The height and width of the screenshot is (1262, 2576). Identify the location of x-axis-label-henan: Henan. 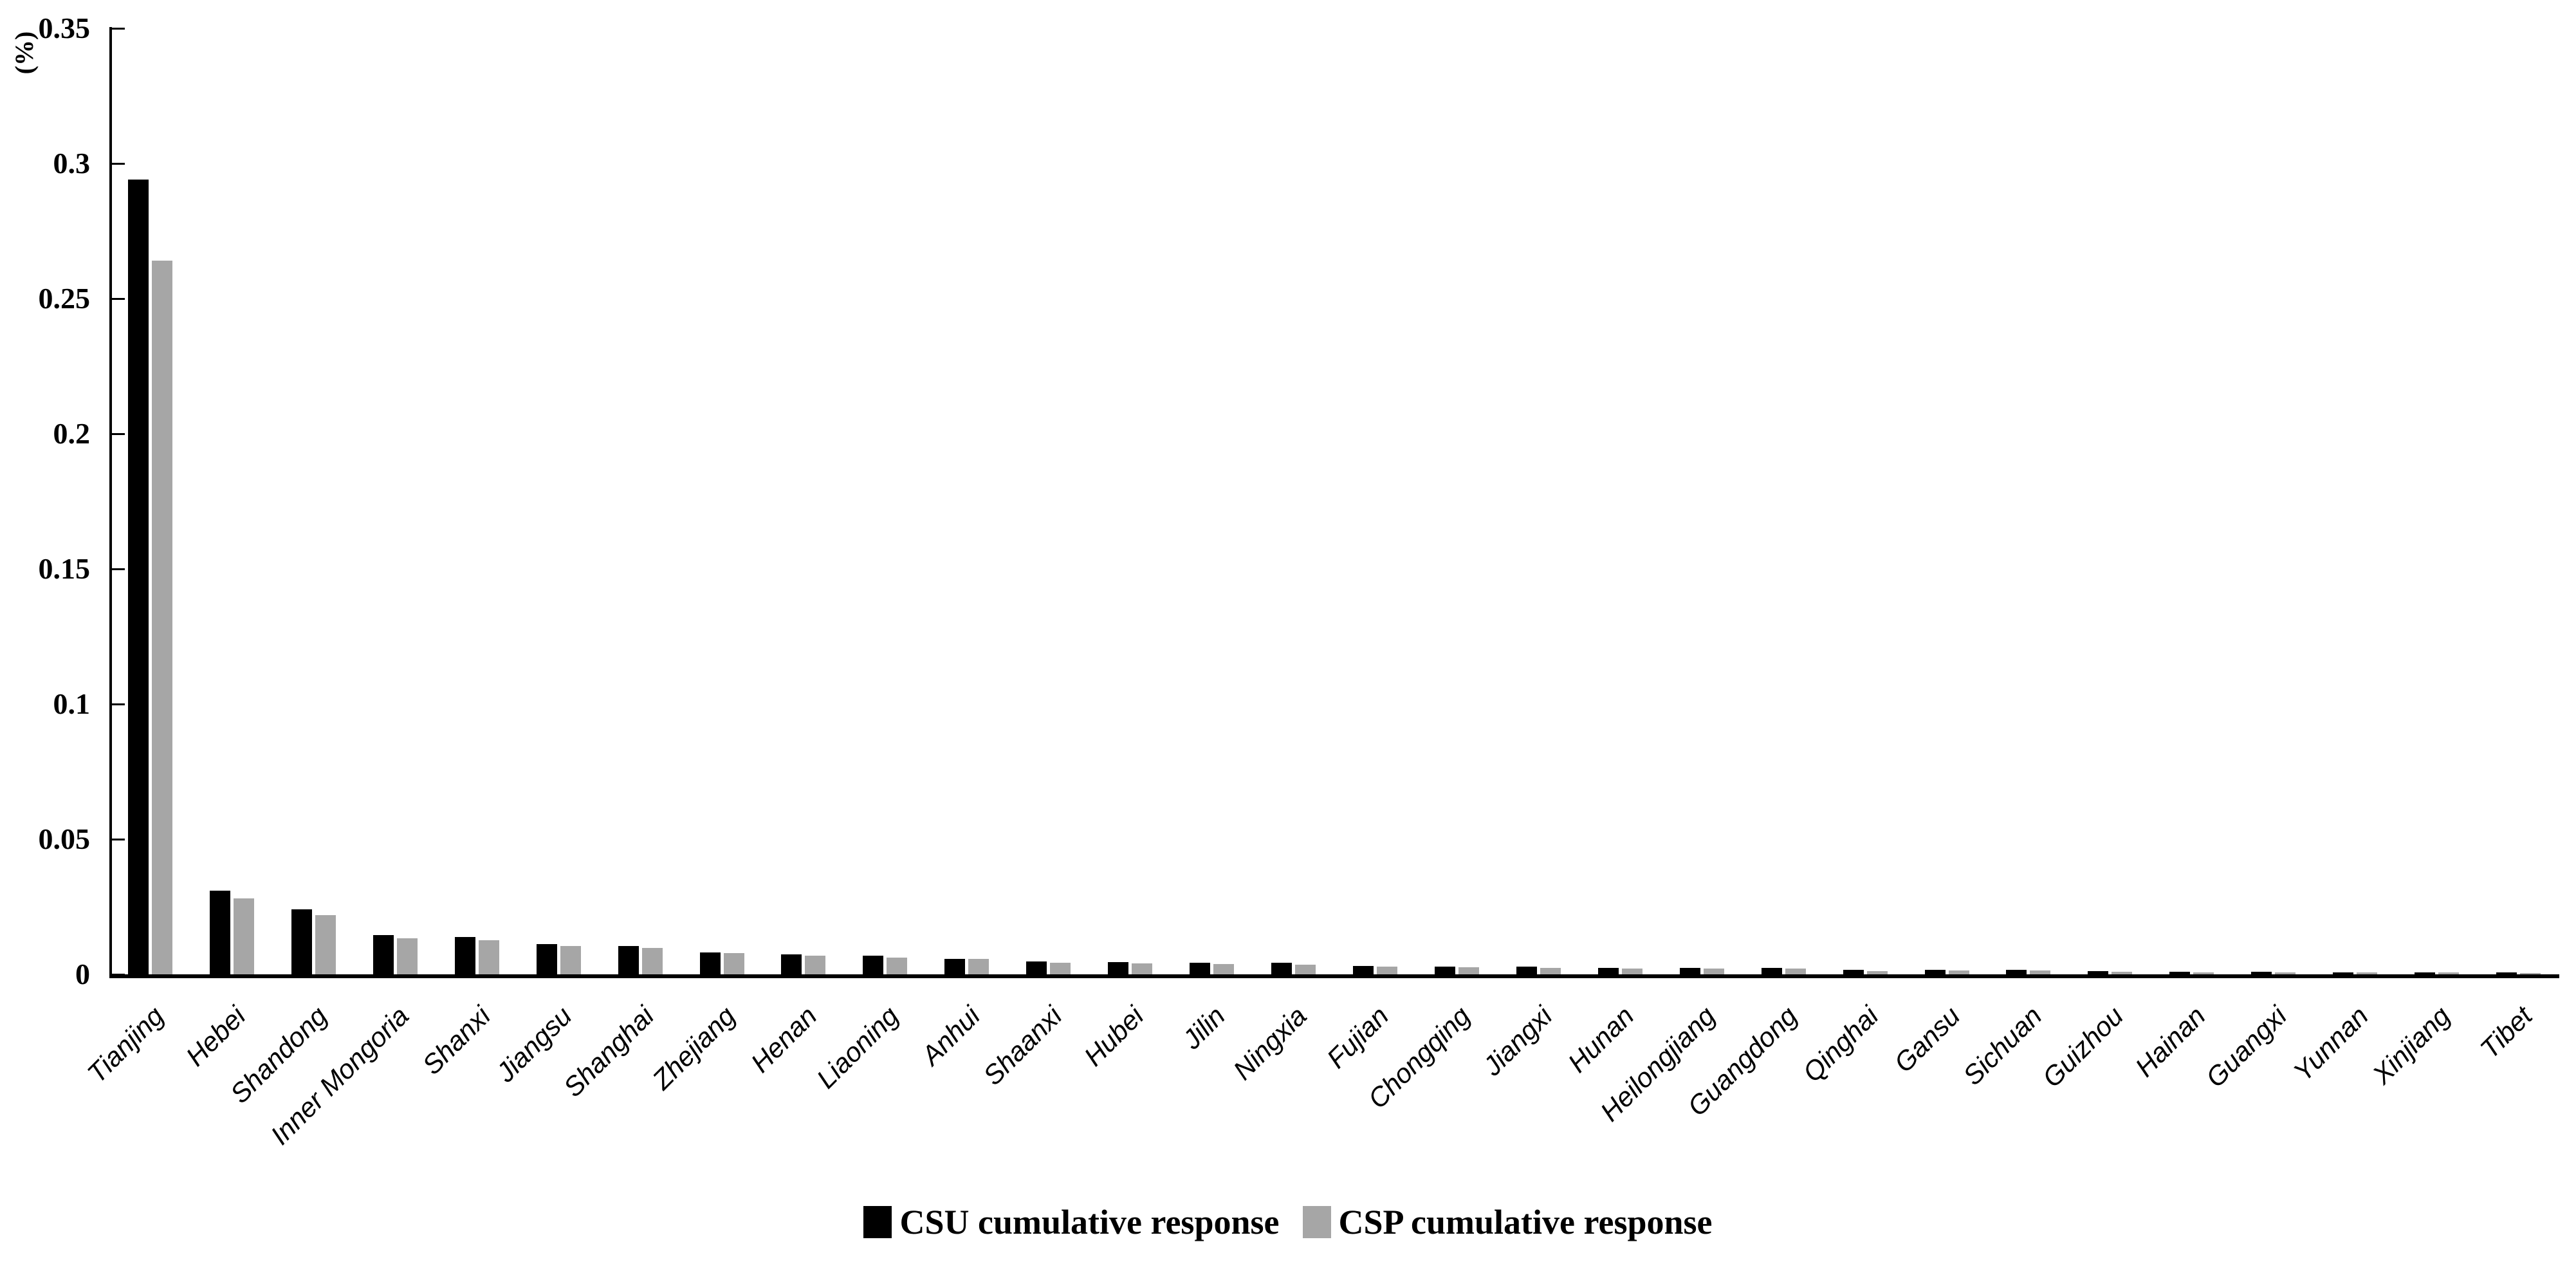
(784, 1039).